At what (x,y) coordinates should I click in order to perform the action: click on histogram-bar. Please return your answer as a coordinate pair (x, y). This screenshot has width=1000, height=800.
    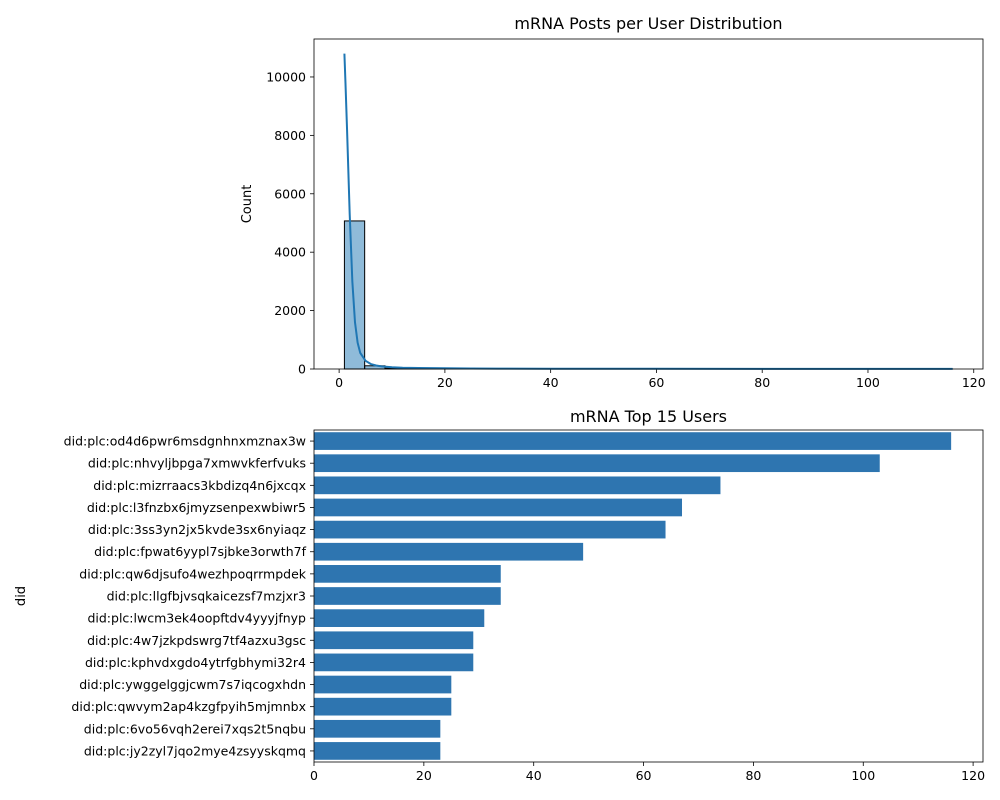
    Looking at the image, I should click on (354, 295).